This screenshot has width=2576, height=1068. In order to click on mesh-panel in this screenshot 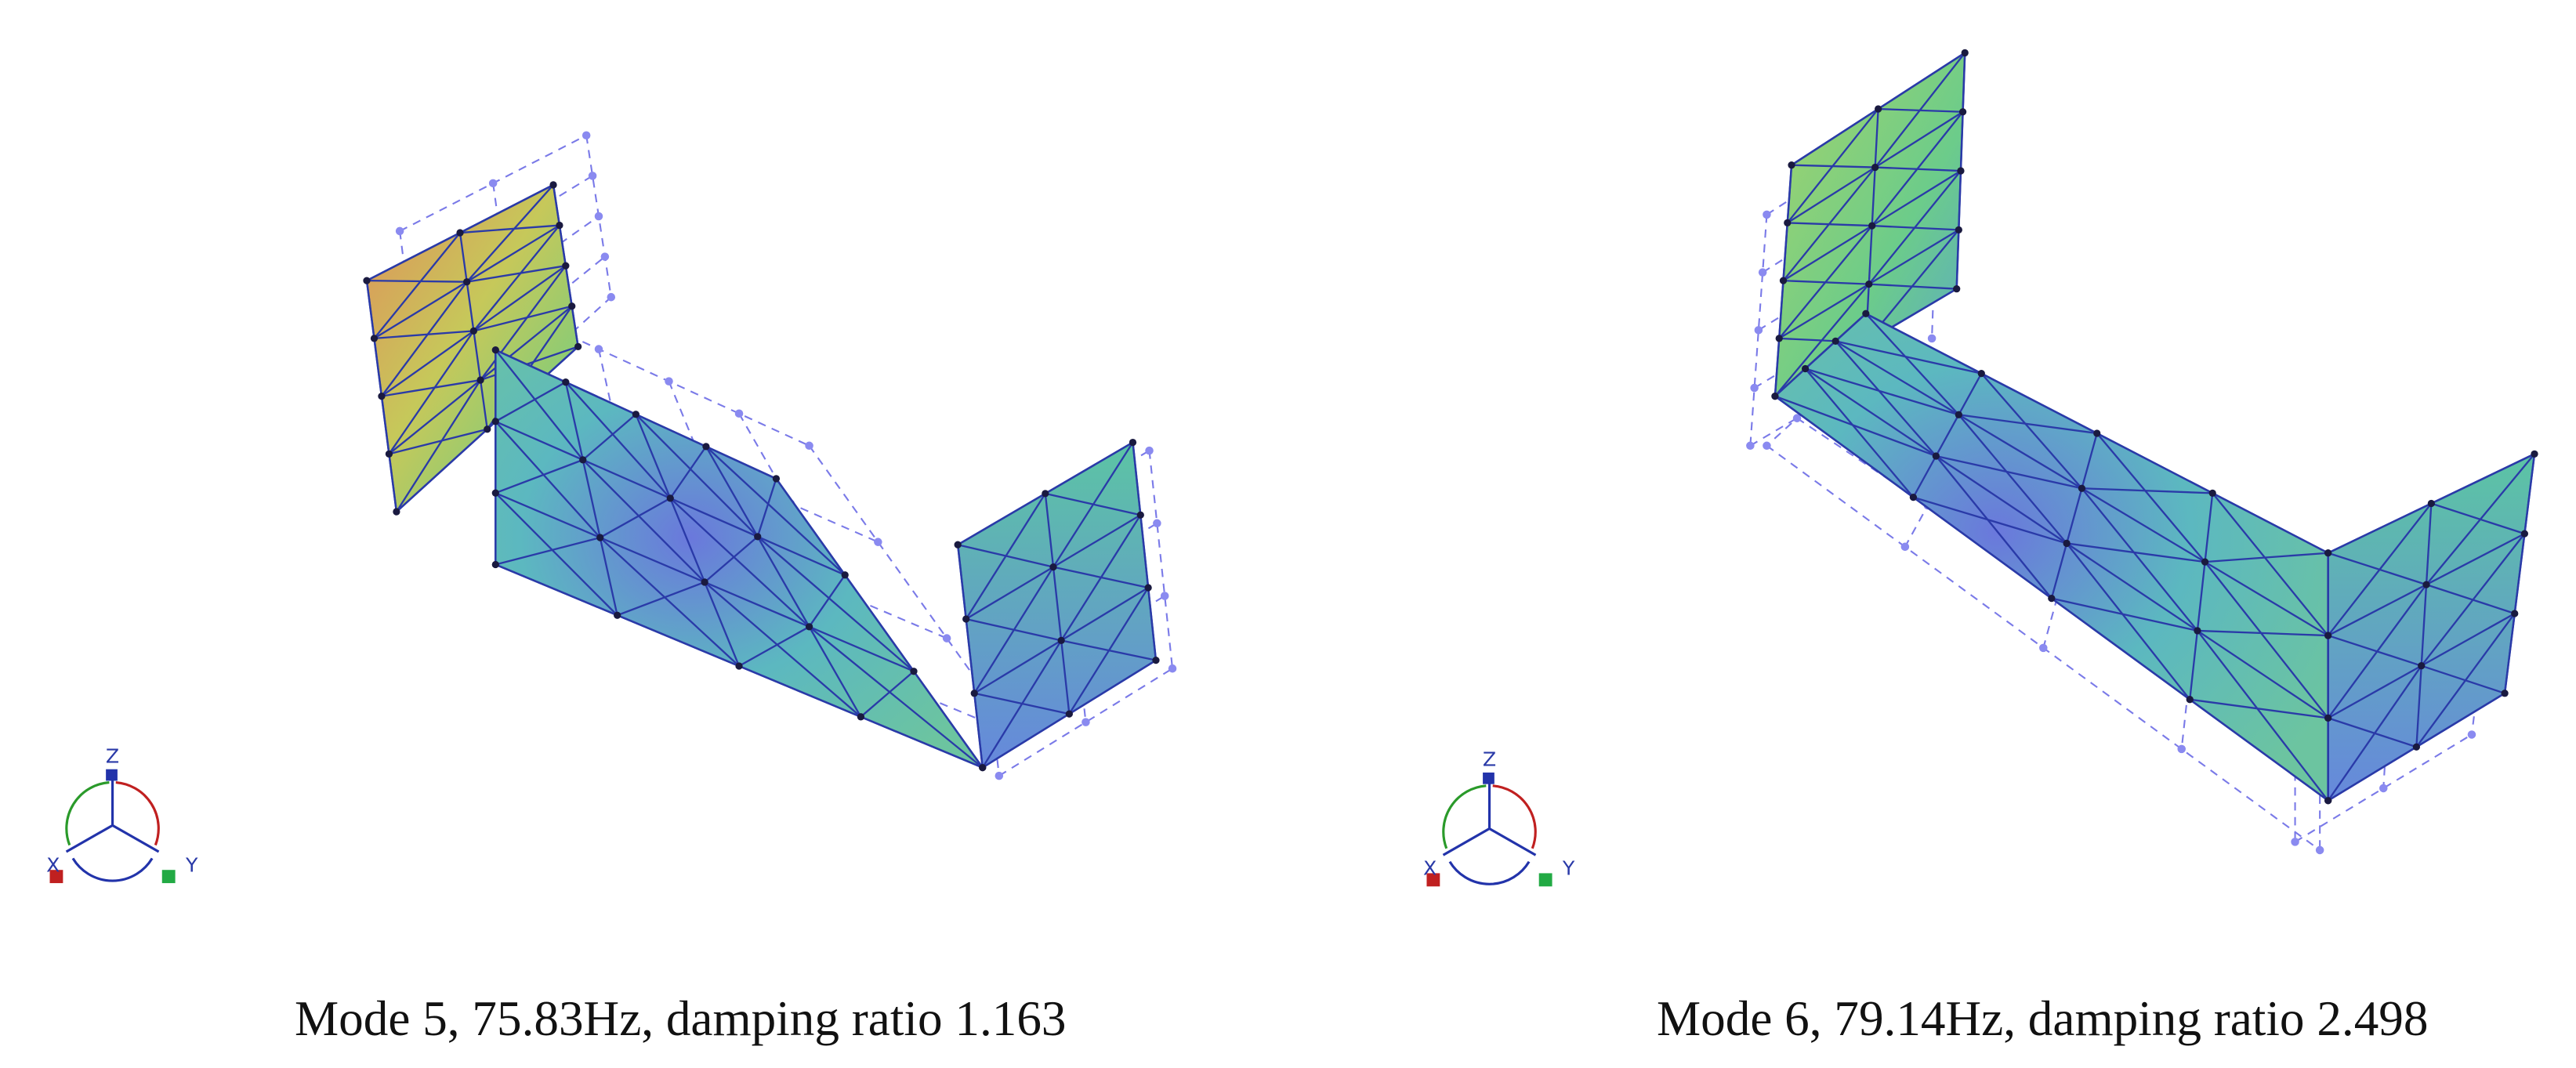, I will do `click(2051, 557)`.